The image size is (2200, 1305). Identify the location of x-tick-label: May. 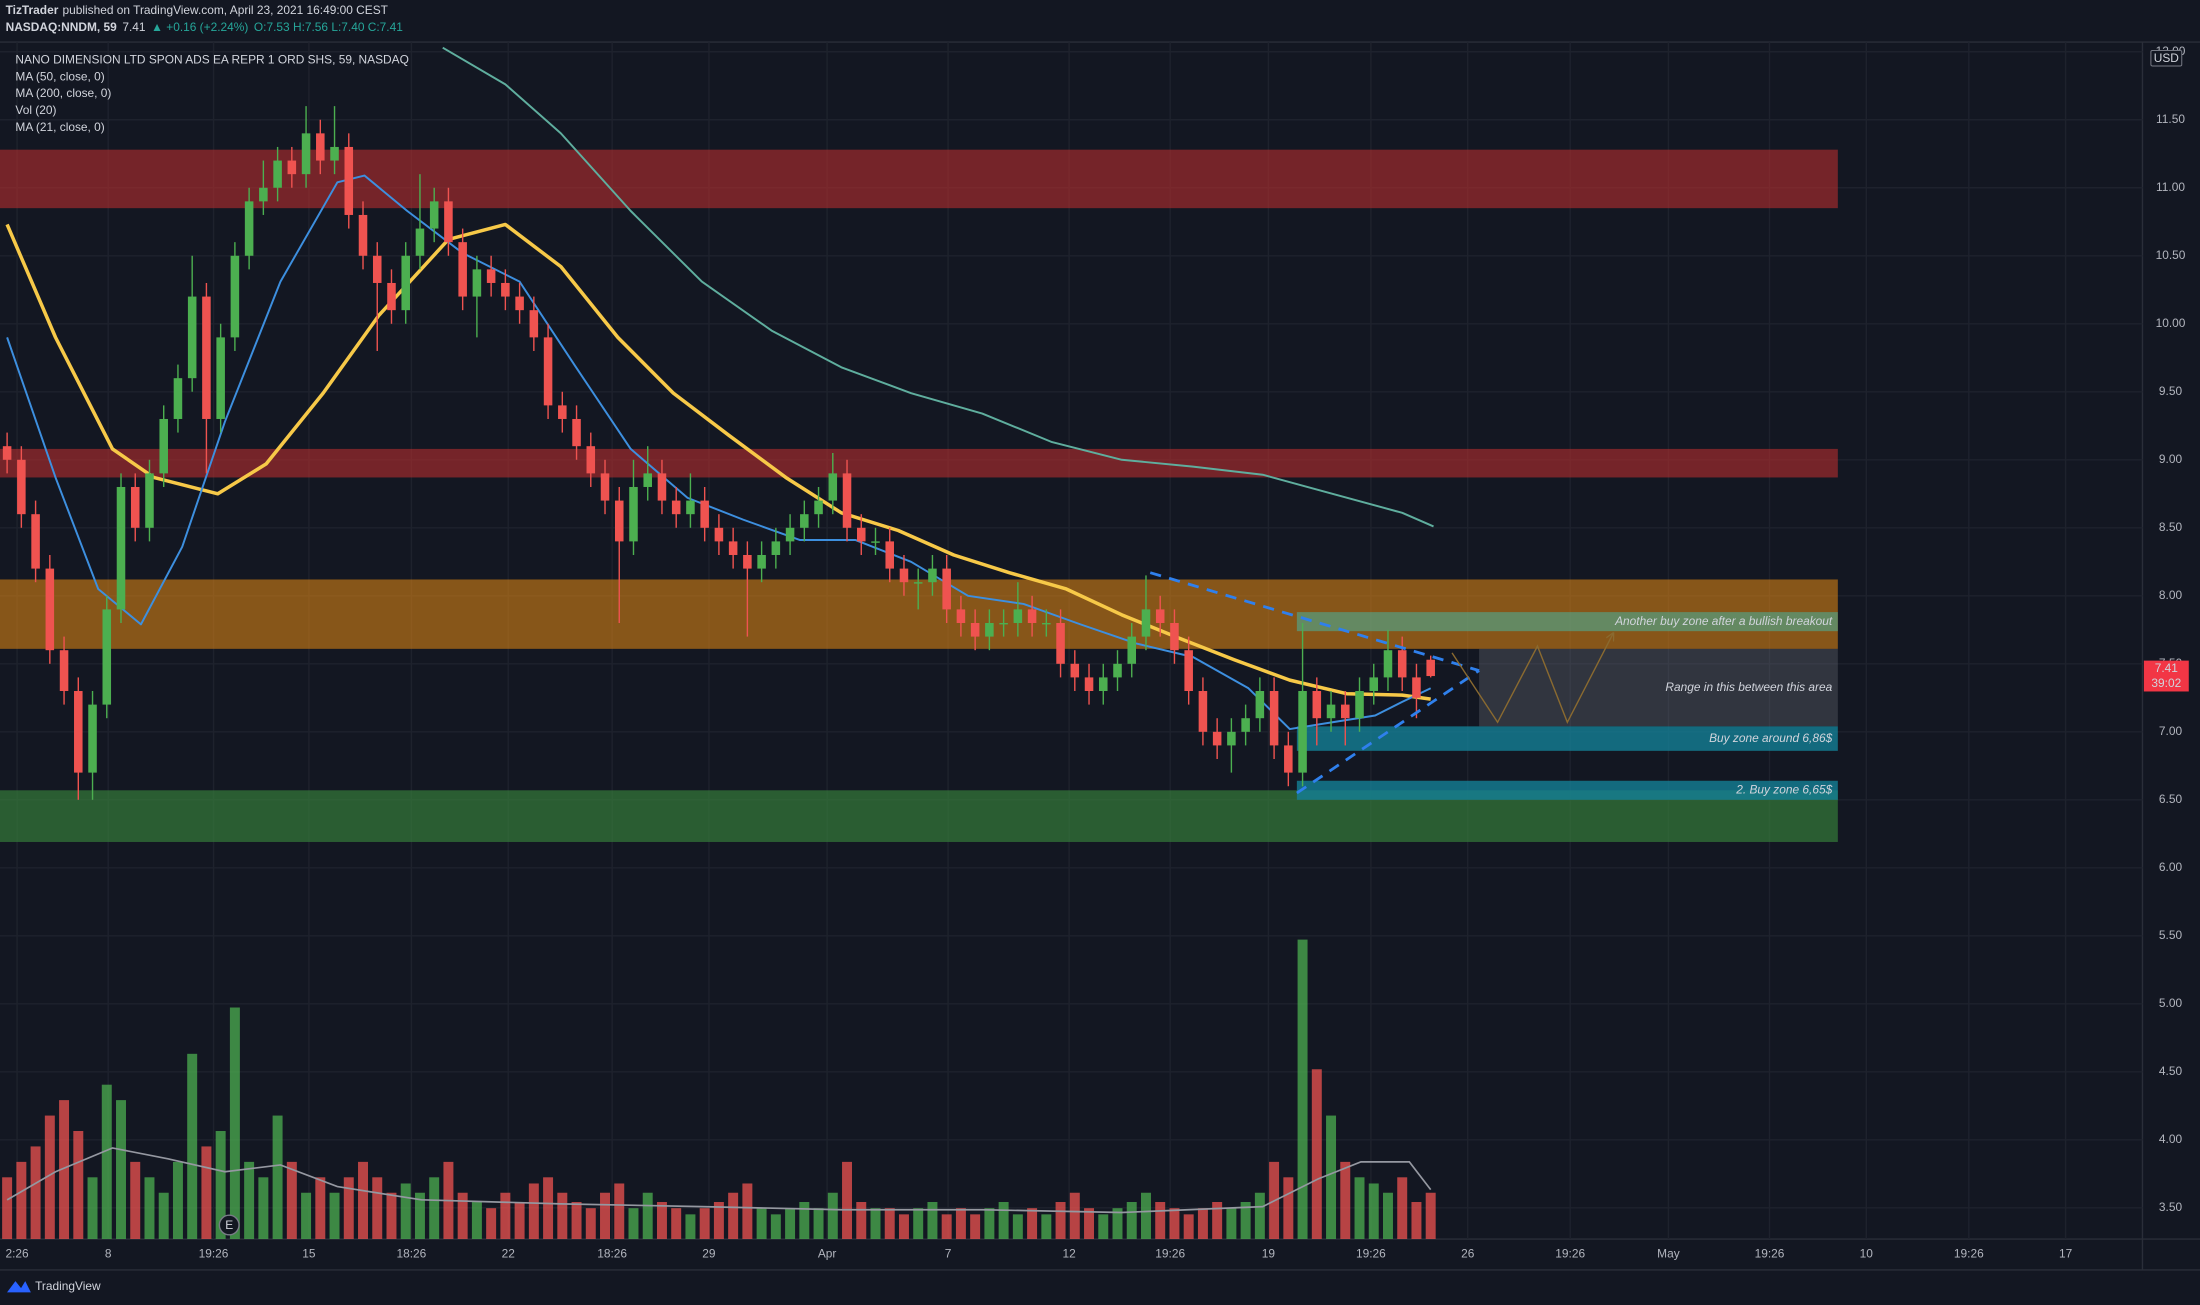
(1668, 1254).